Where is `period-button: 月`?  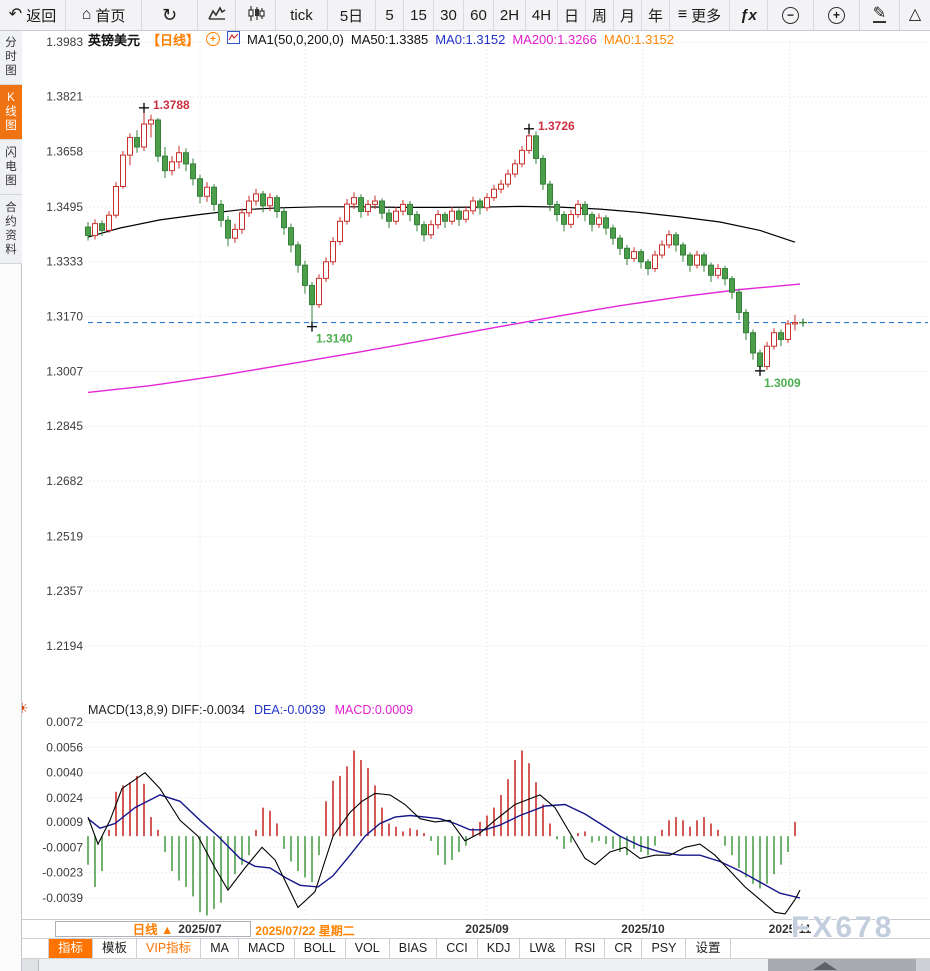
period-button: 月 is located at coordinates (628, 15).